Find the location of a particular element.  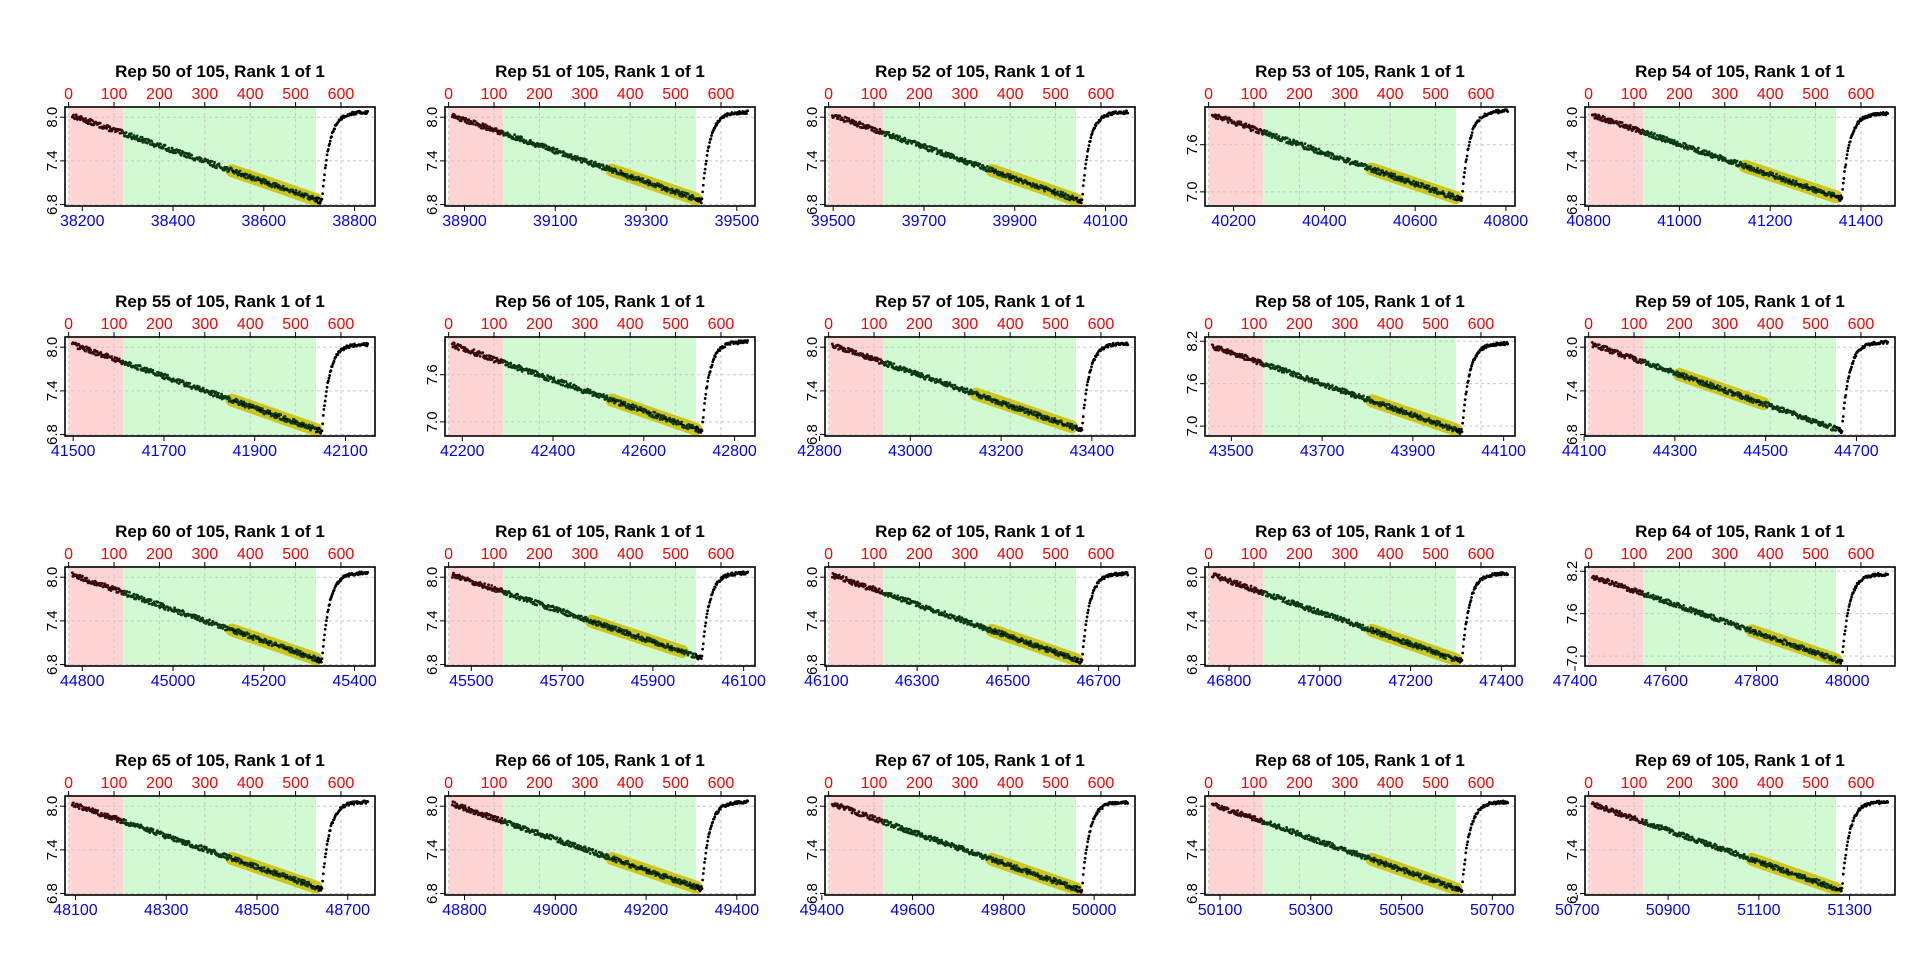

panel-title: Rep 52 of 105, Rank 1 of 1 is located at coordinates (980, 71).